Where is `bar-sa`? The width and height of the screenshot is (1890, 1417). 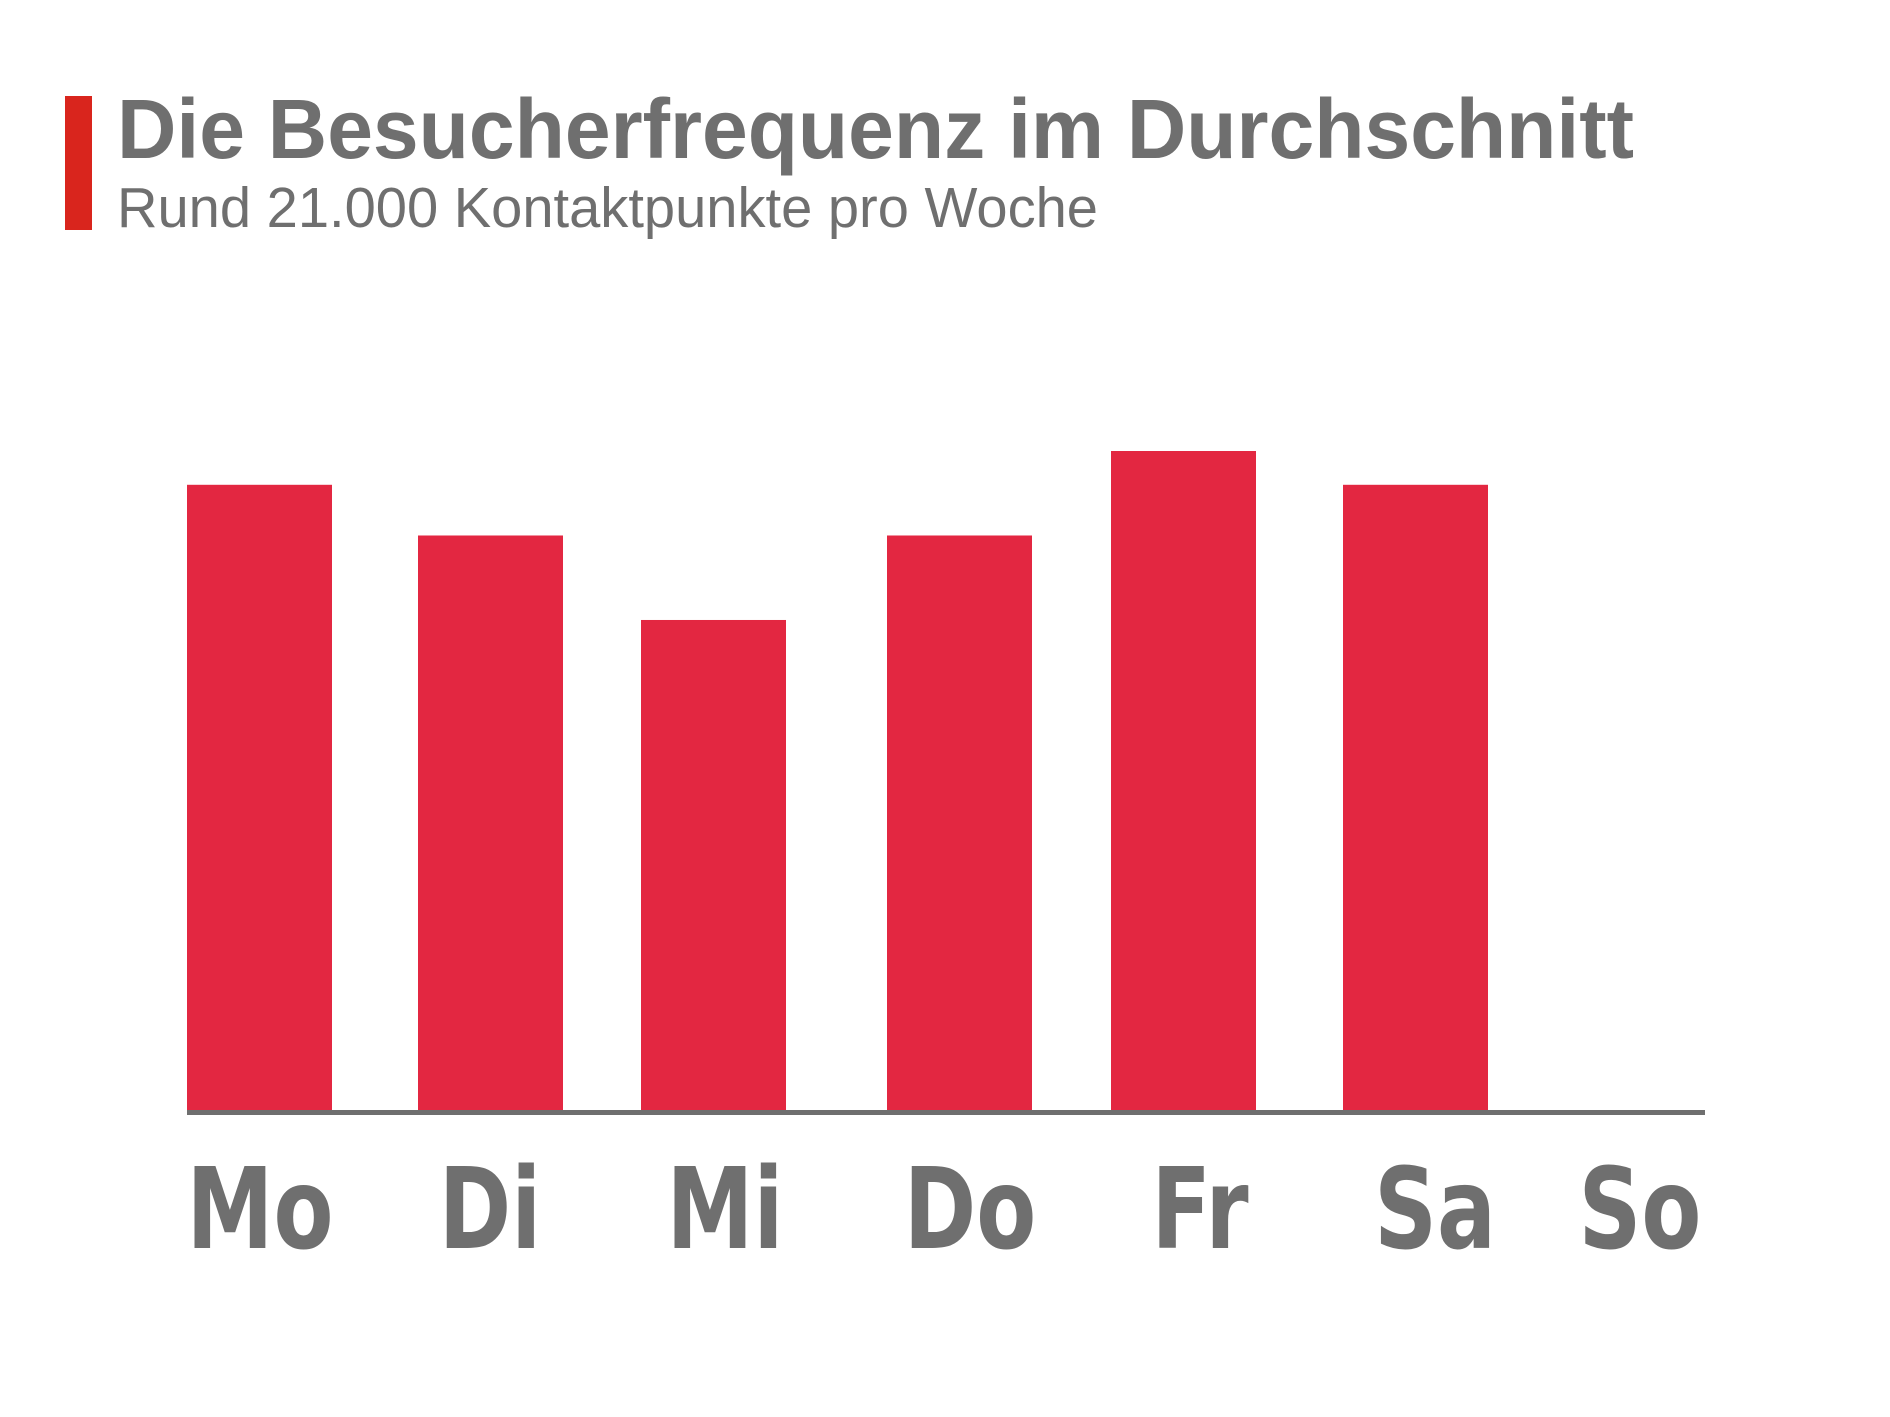
bar-sa is located at coordinates (1415, 797).